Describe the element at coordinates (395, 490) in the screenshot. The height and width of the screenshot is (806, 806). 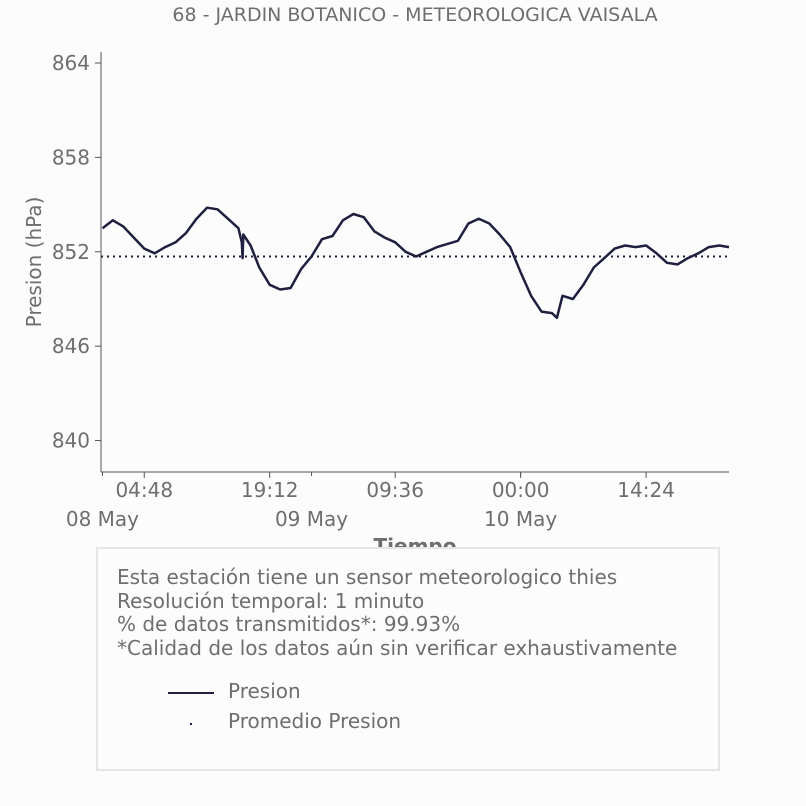
I see `x-tick-label: 09:36` at that location.